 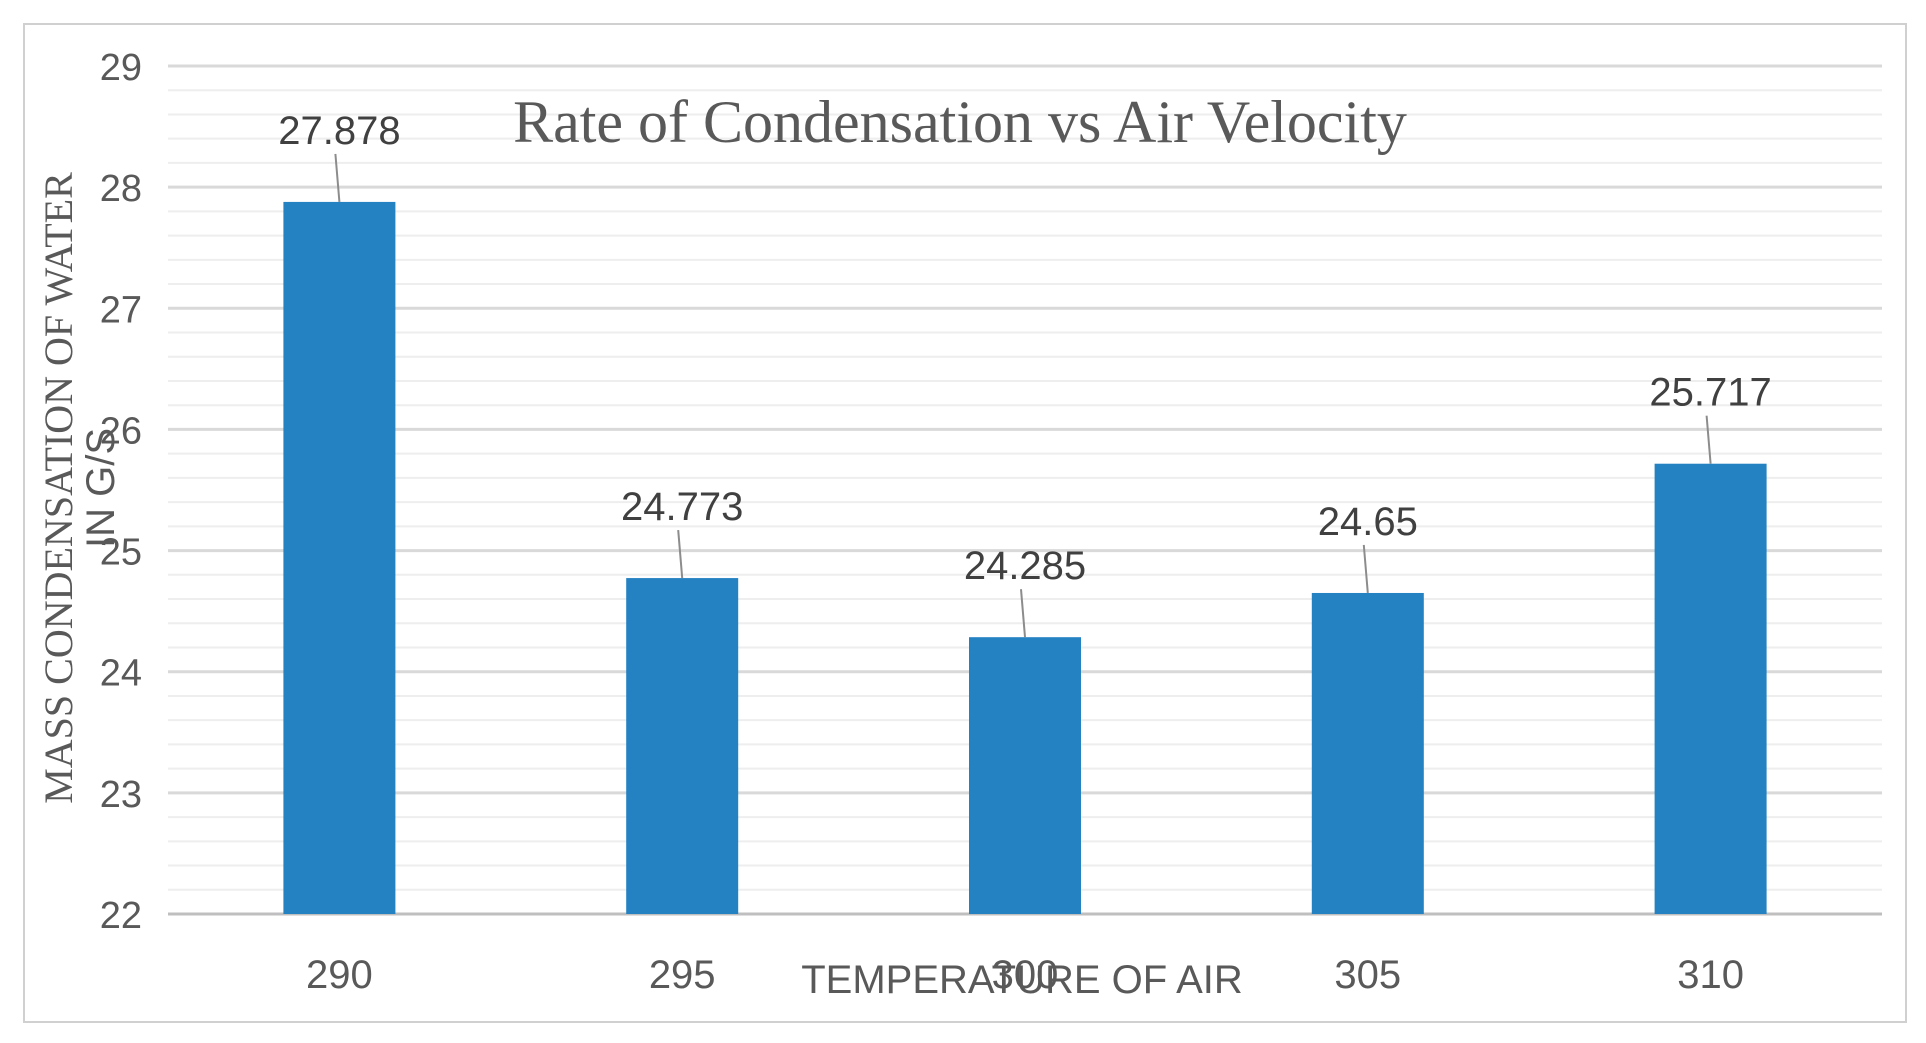 I want to click on y-axis-title-line2: IN G/S, so click(x=101, y=488).